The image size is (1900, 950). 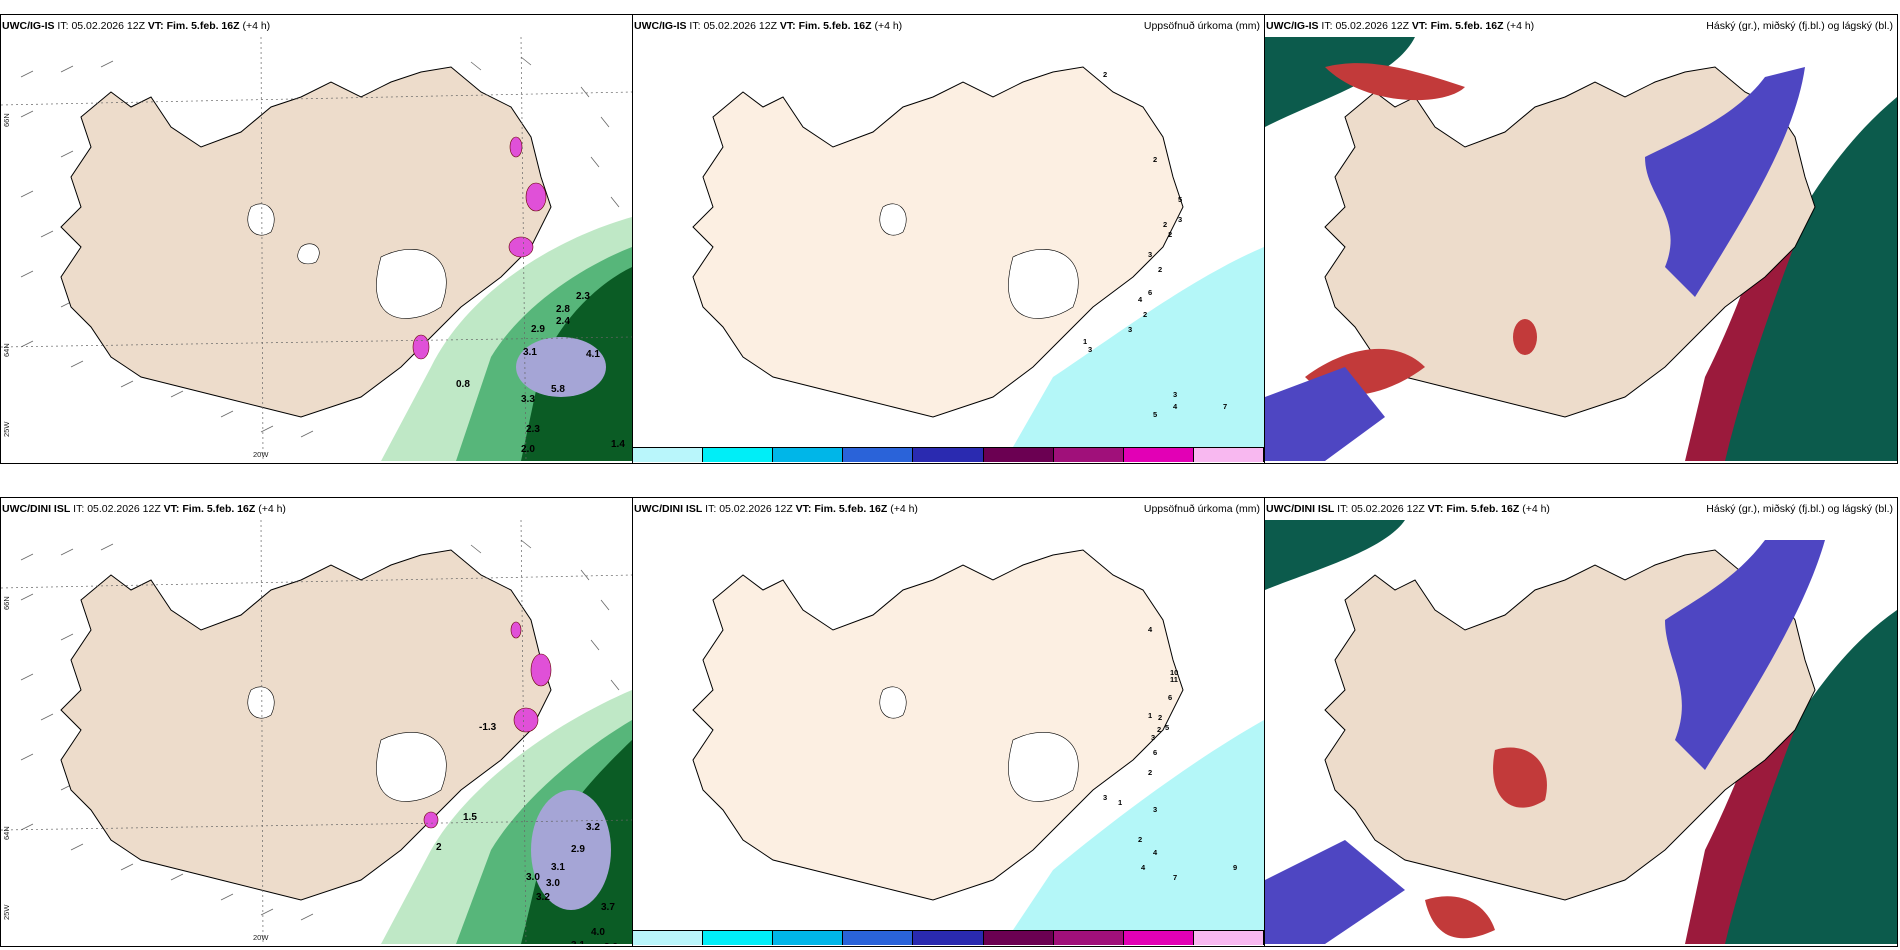 What do you see at coordinates (439, 847) in the screenshot?
I see `temperature-label: 2` at bounding box center [439, 847].